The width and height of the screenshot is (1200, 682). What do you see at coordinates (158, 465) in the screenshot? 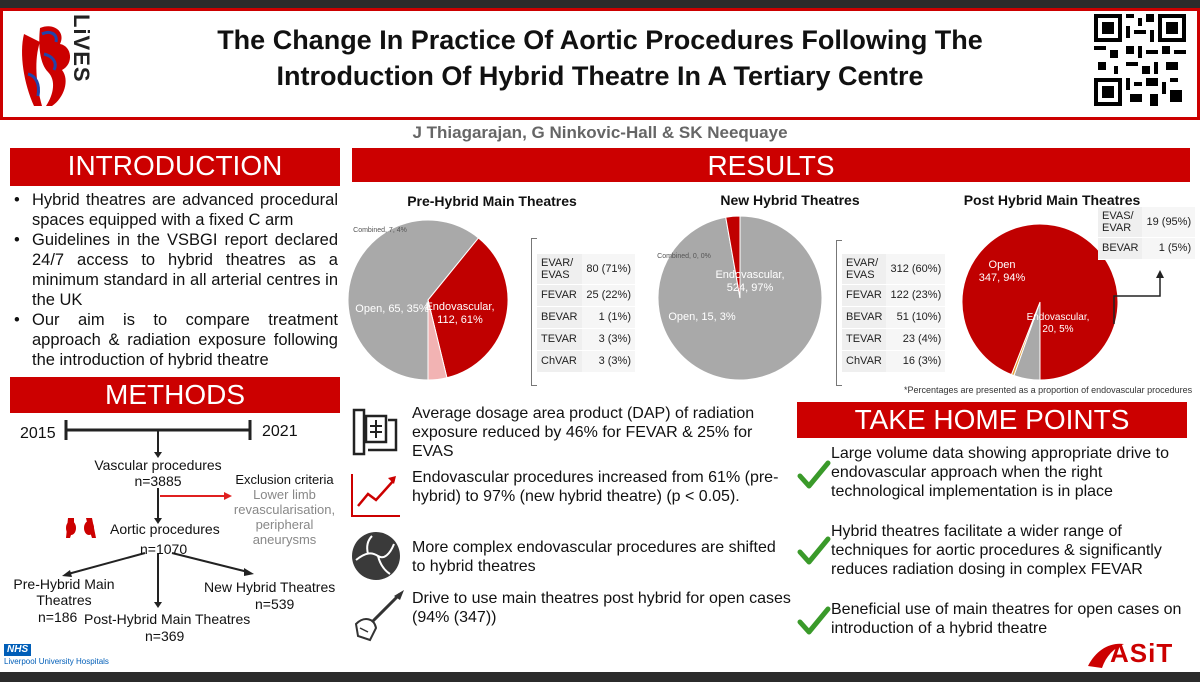
I see `vascular-label: Vascular procedures` at bounding box center [158, 465].